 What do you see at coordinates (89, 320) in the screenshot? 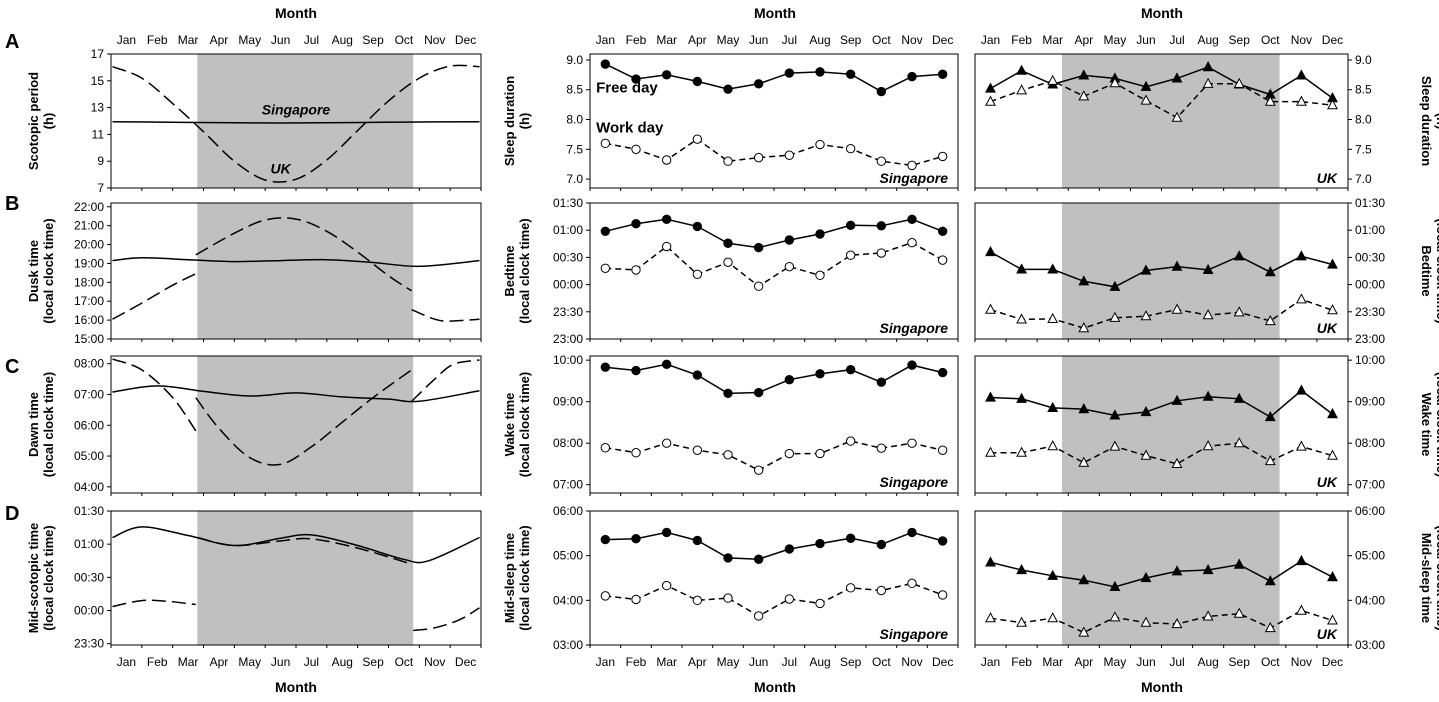
I see `y-tick-label: 16:00` at bounding box center [89, 320].